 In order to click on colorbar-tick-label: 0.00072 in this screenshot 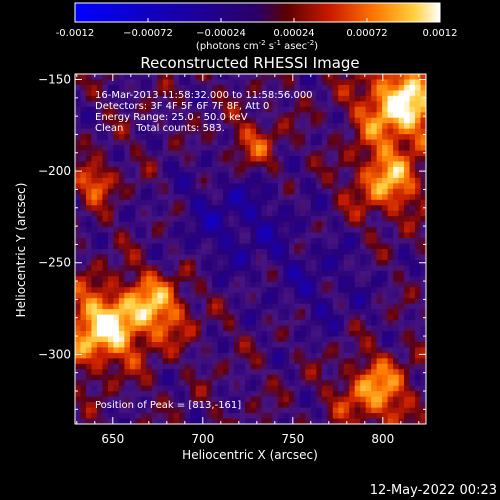, I will do `click(366, 33)`.